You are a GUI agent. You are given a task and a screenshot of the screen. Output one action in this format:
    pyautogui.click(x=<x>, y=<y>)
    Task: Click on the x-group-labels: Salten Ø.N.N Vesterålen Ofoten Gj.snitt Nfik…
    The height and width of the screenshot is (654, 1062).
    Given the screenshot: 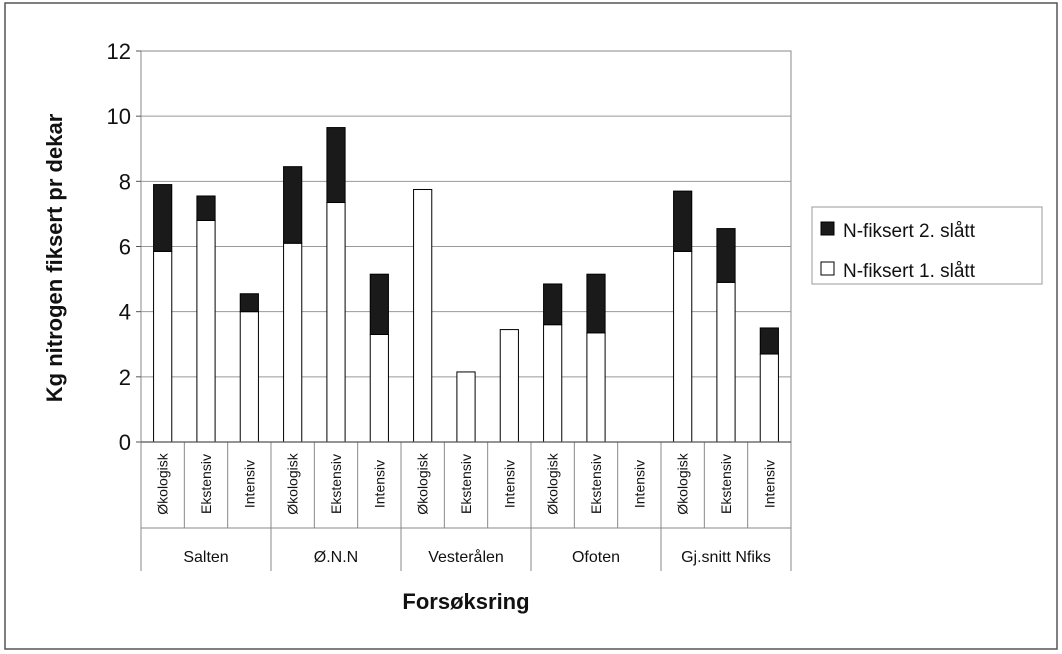 What is the action you would take?
    pyautogui.click(x=477, y=557)
    